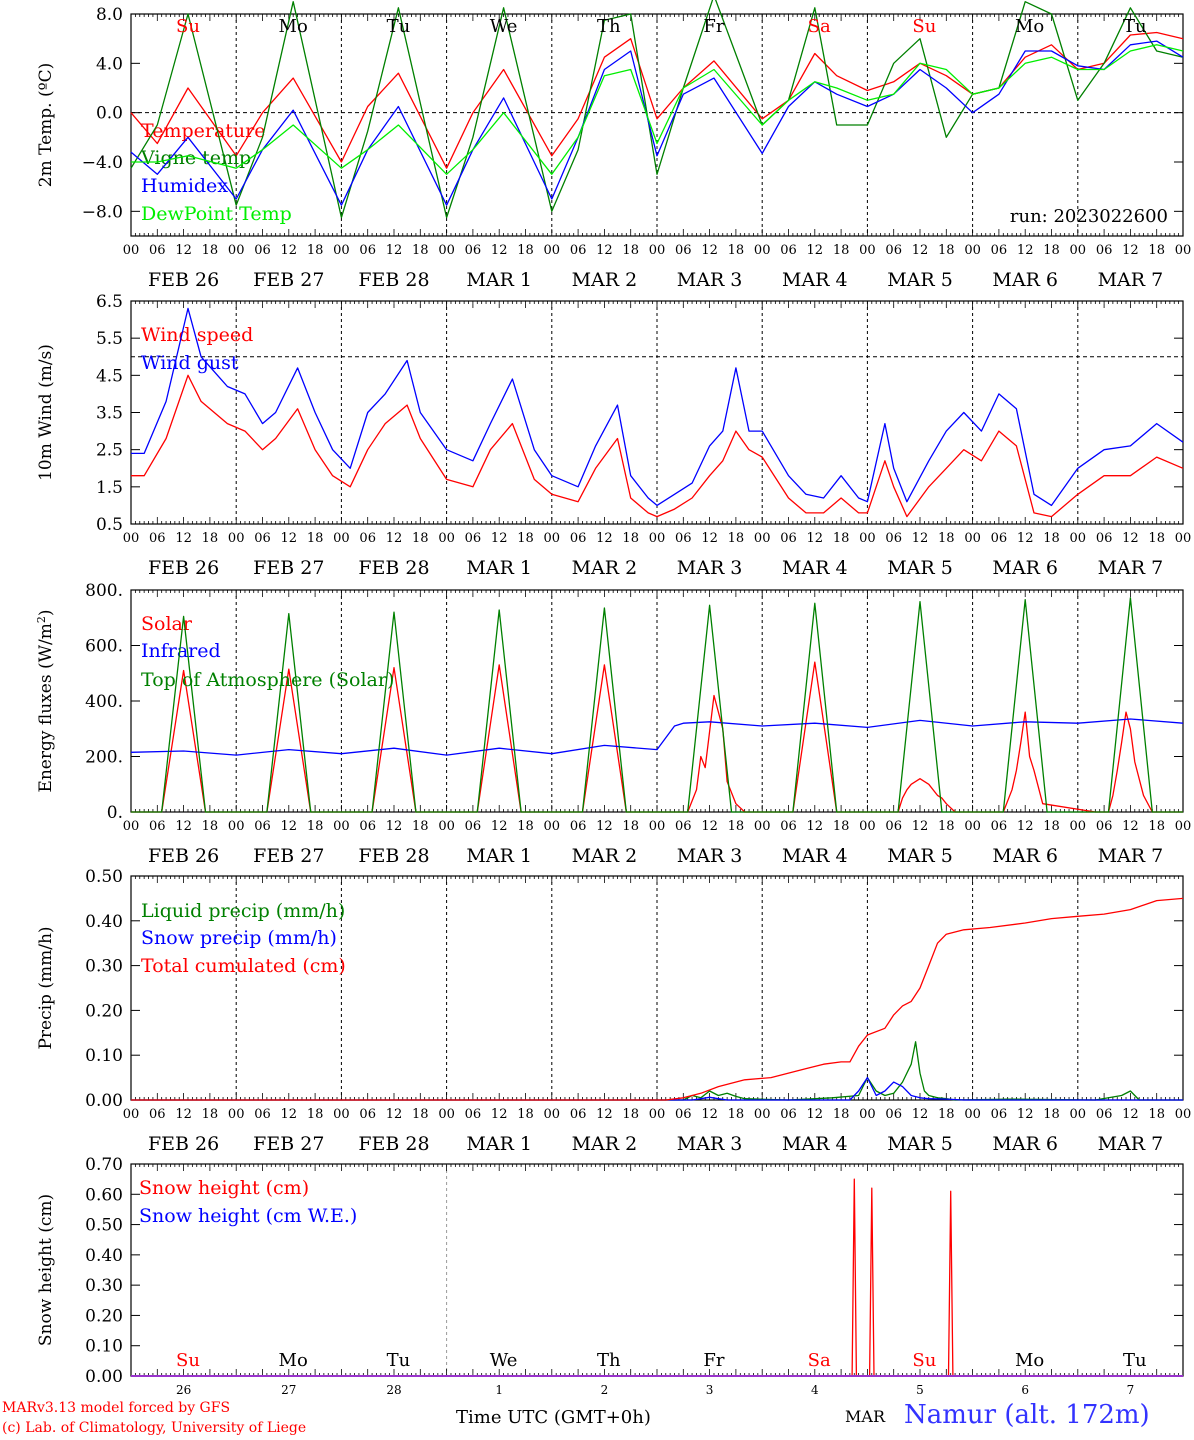 Image resolution: width=1194 pixels, height=1440 pixels. What do you see at coordinates (109, 15) in the screenshot?
I see `y-tick-label: 8.0` at bounding box center [109, 15].